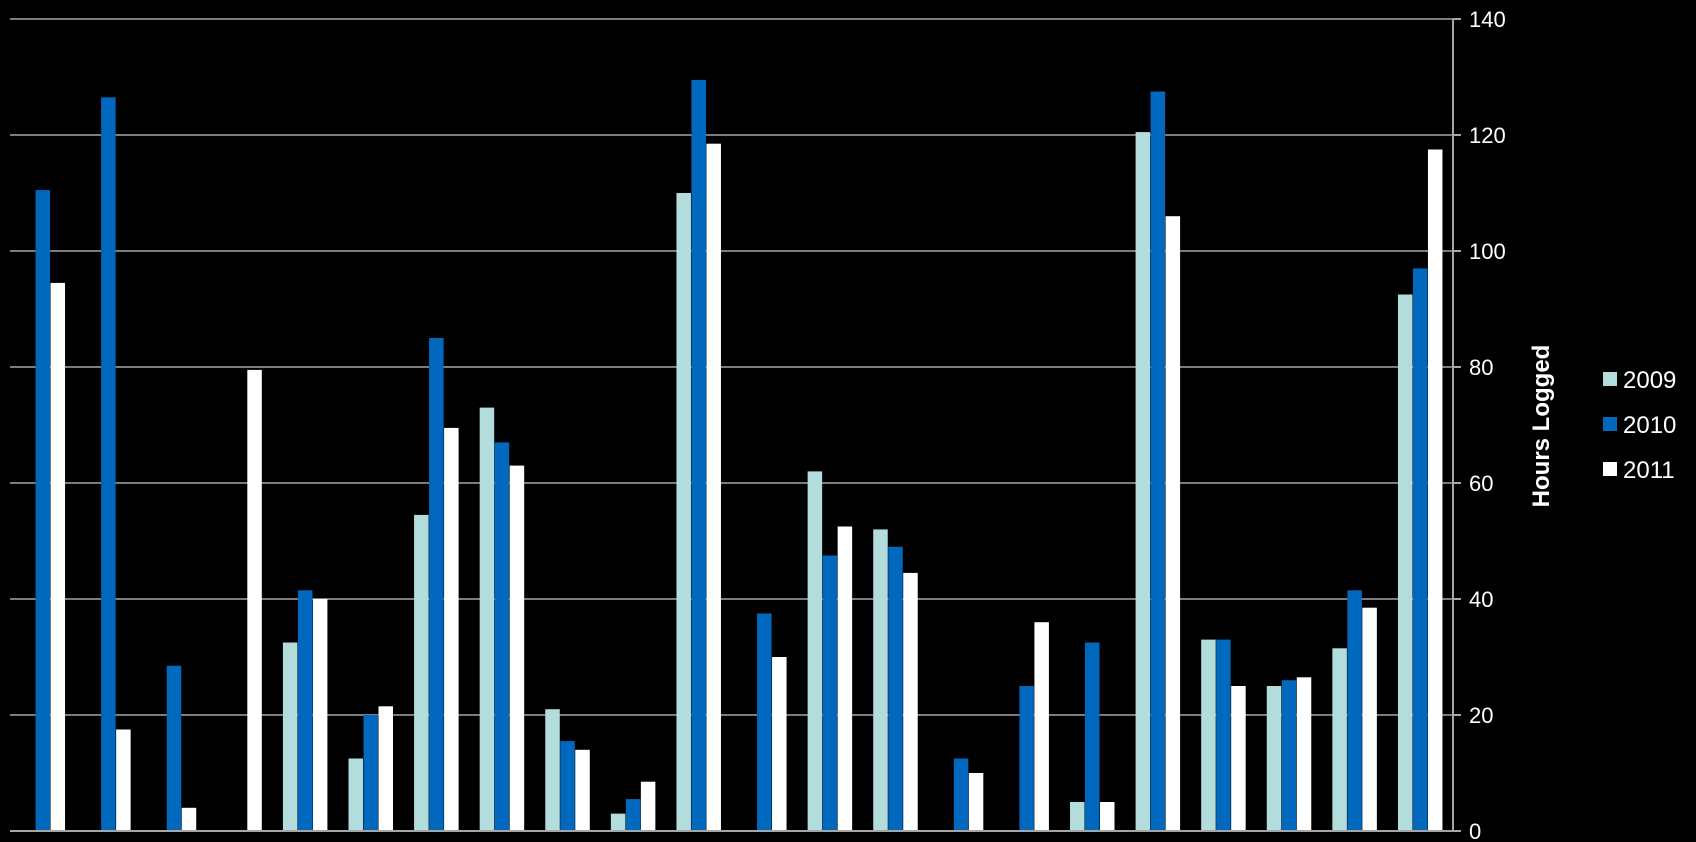  What do you see at coordinates (1481, 367) in the screenshot?
I see `y-tick-label: 80` at bounding box center [1481, 367].